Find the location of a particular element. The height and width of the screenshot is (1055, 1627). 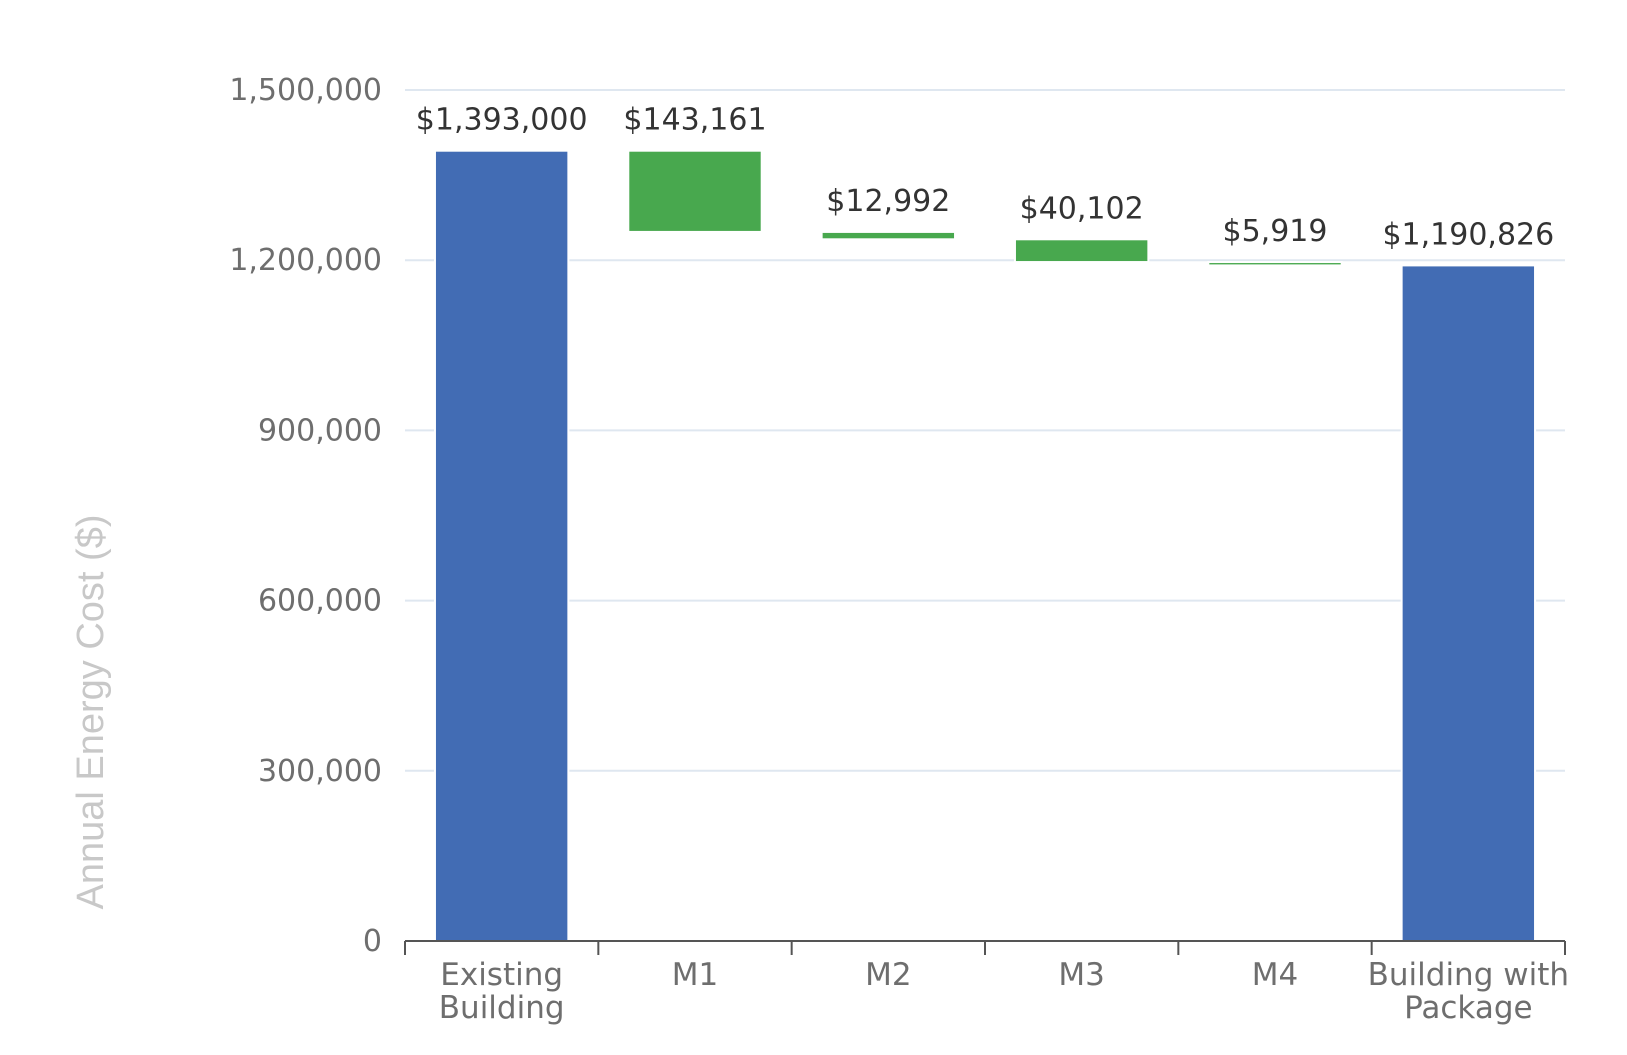

y-tick-label: 1,200,000 is located at coordinates (305, 260).